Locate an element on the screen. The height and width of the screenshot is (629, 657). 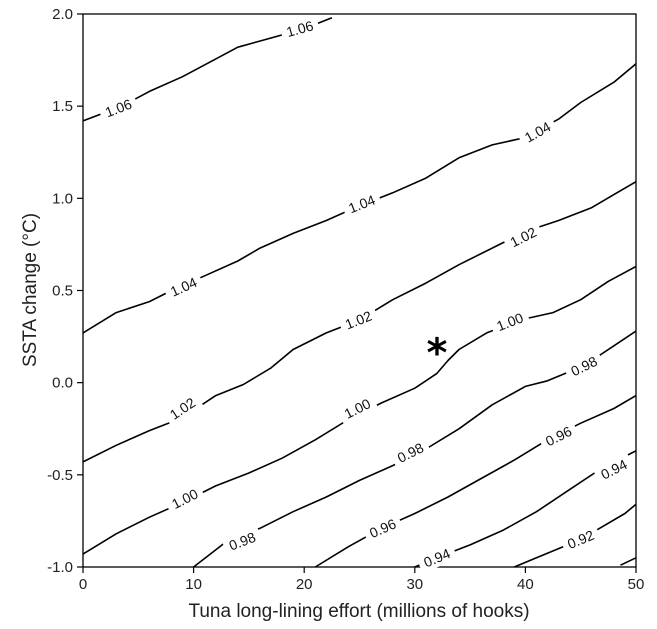
x-axis-ticks: 0 10 20 30 40 50 is located at coordinates (362, 580).